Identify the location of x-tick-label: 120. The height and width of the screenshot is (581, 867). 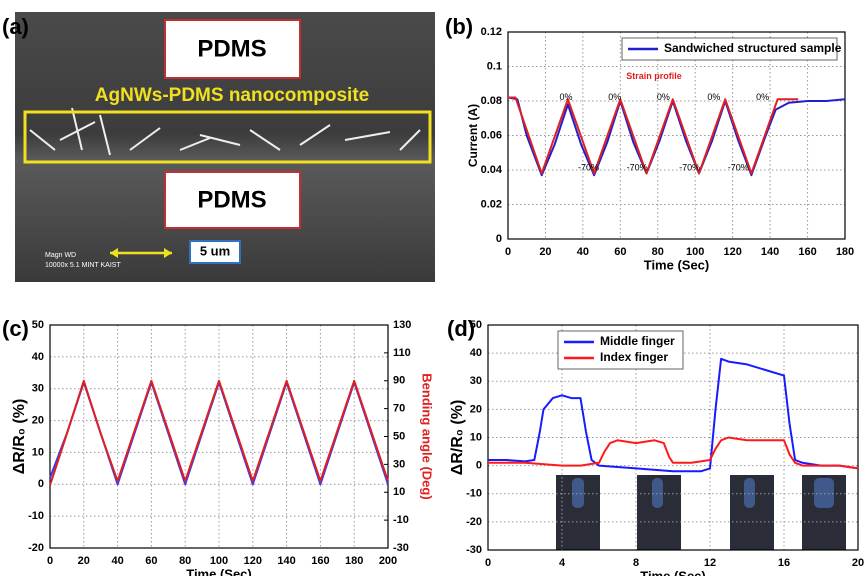
(732, 252).